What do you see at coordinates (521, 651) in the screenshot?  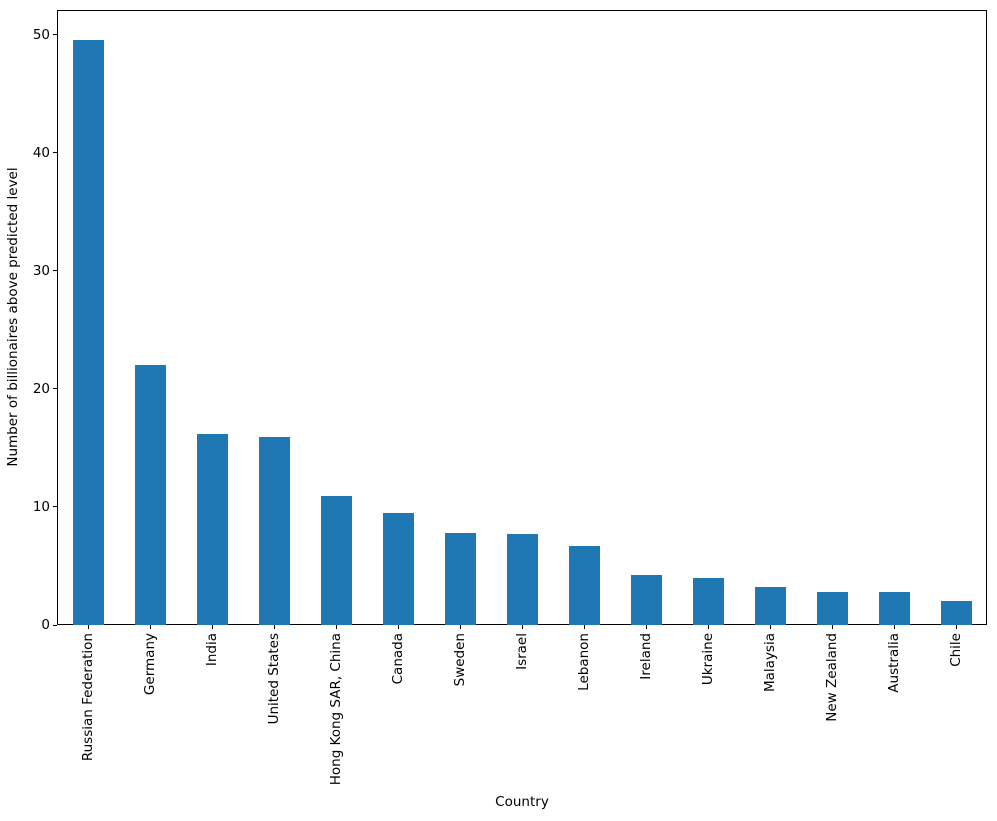 I see `x-tick-label-israel: Israel` at bounding box center [521, 651].